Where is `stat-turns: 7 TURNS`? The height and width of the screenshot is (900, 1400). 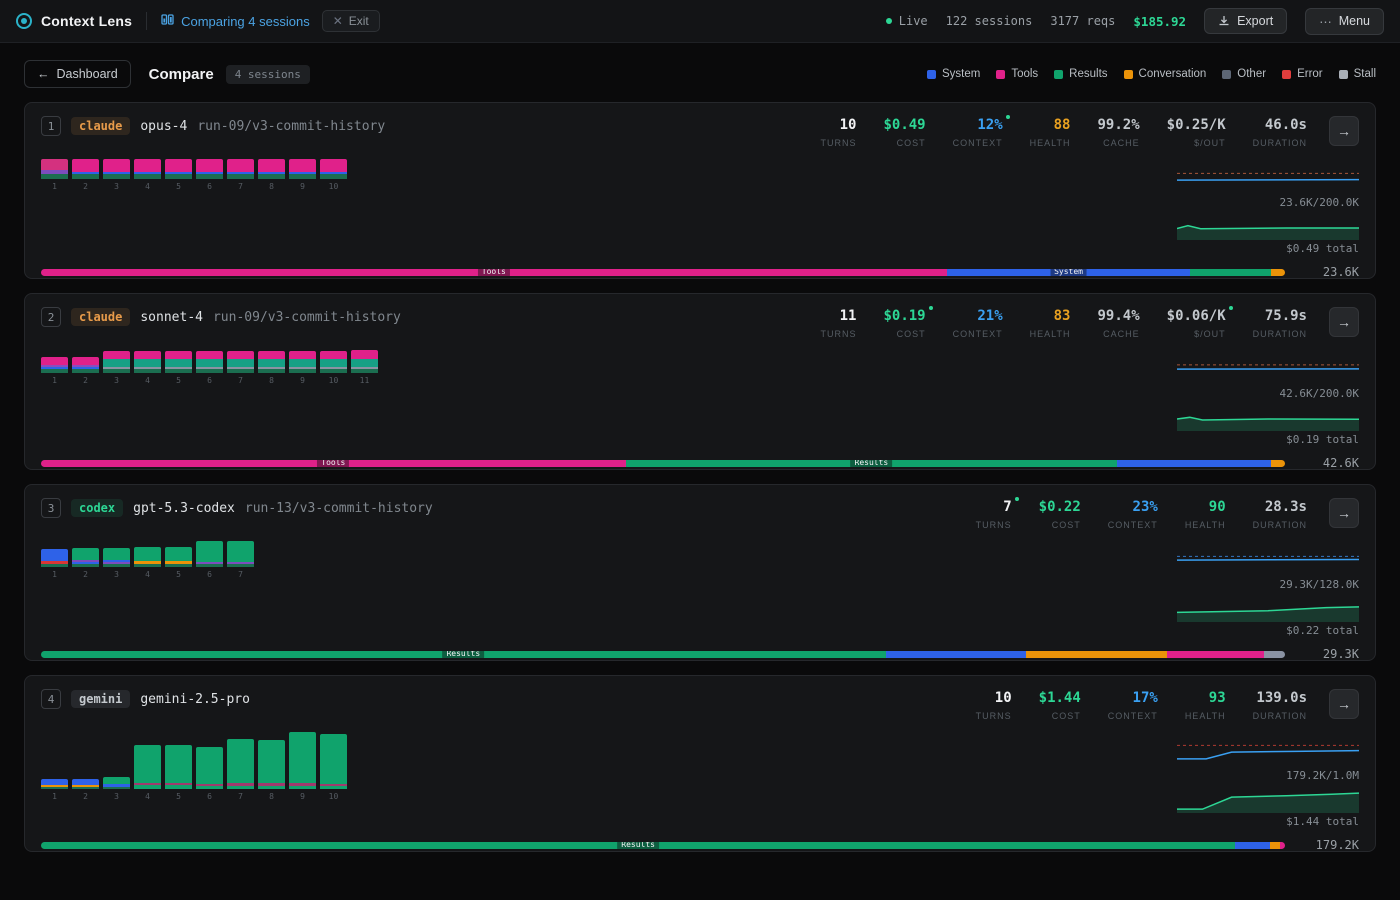
stat-turns: 7 TURNS is located at coordinates (997, 513).